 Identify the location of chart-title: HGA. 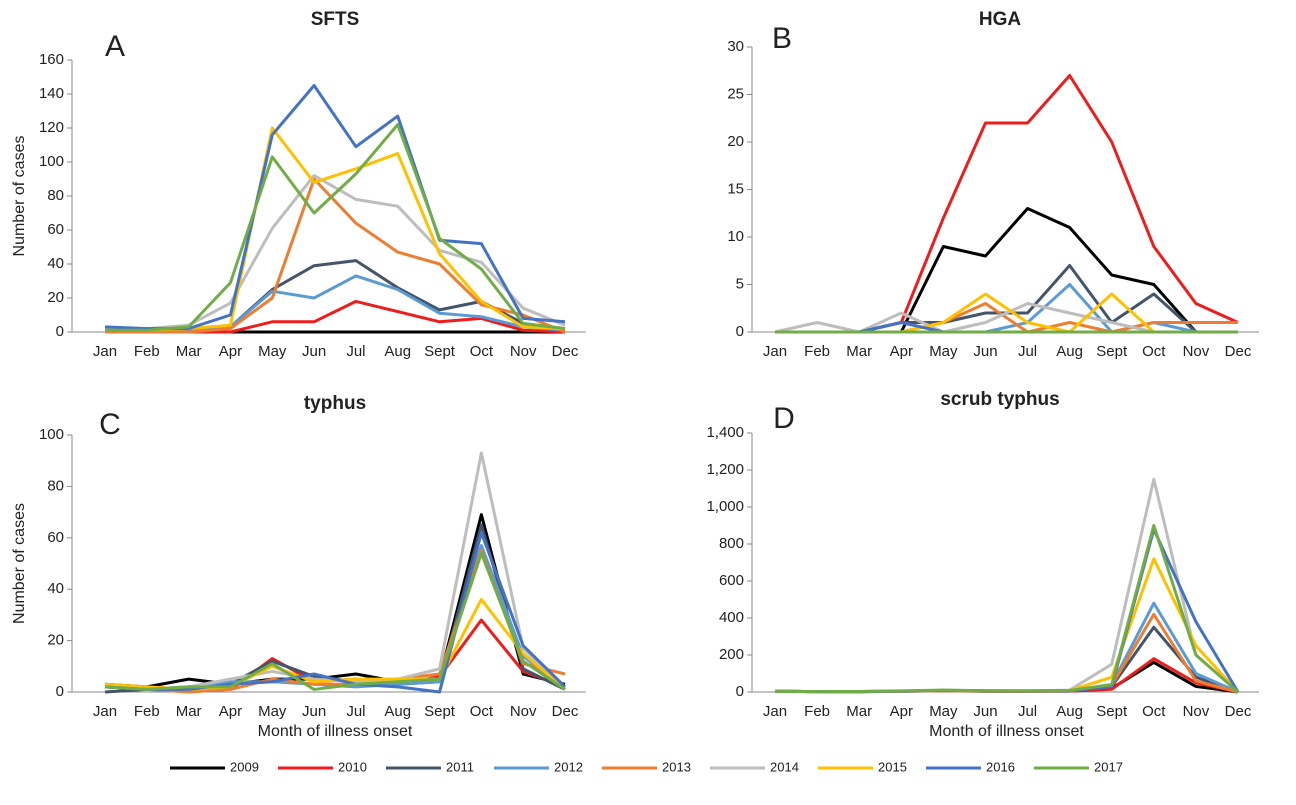
(1000, 19).